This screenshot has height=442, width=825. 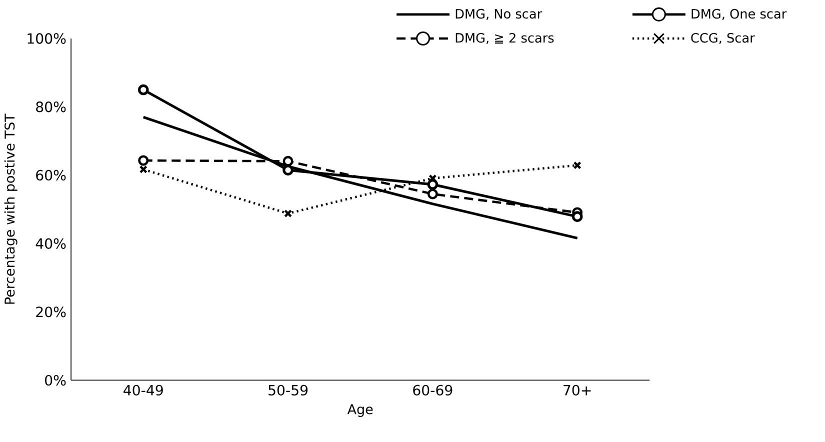 What do you see at coordinates (432, 390) in the screenshot?
I see `x-tick-label: 60-69` at bounding box center [432, 390].